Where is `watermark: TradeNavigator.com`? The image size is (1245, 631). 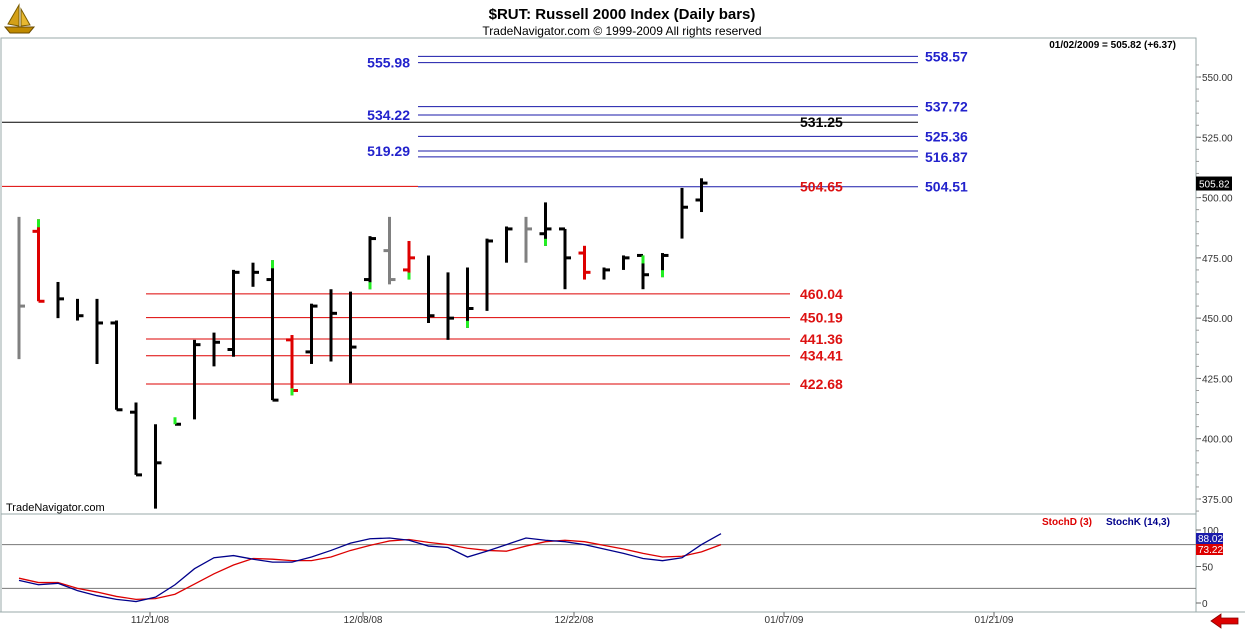 watermark: TradeNavigator.com is located at coordinates (55, 508).